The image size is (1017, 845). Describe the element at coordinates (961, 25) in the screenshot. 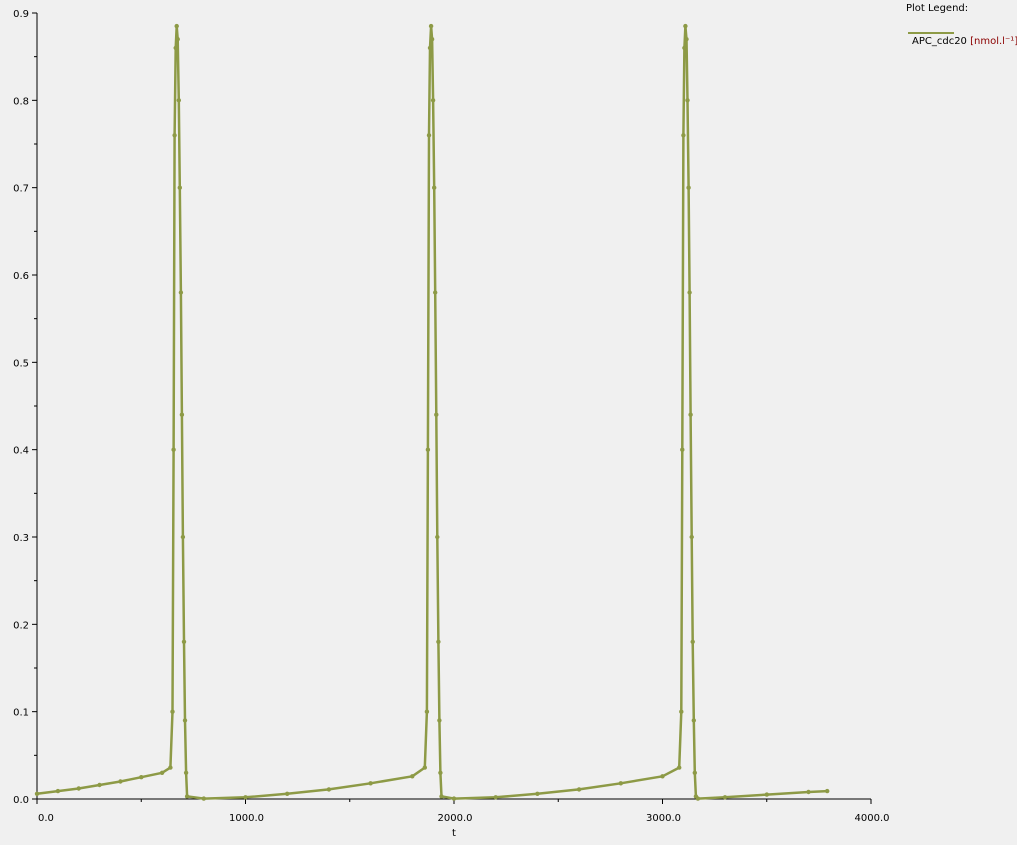

I see `plot-legend: Plot Legend: APC_cdc20 [nmol.l⁻¹]` at that location.